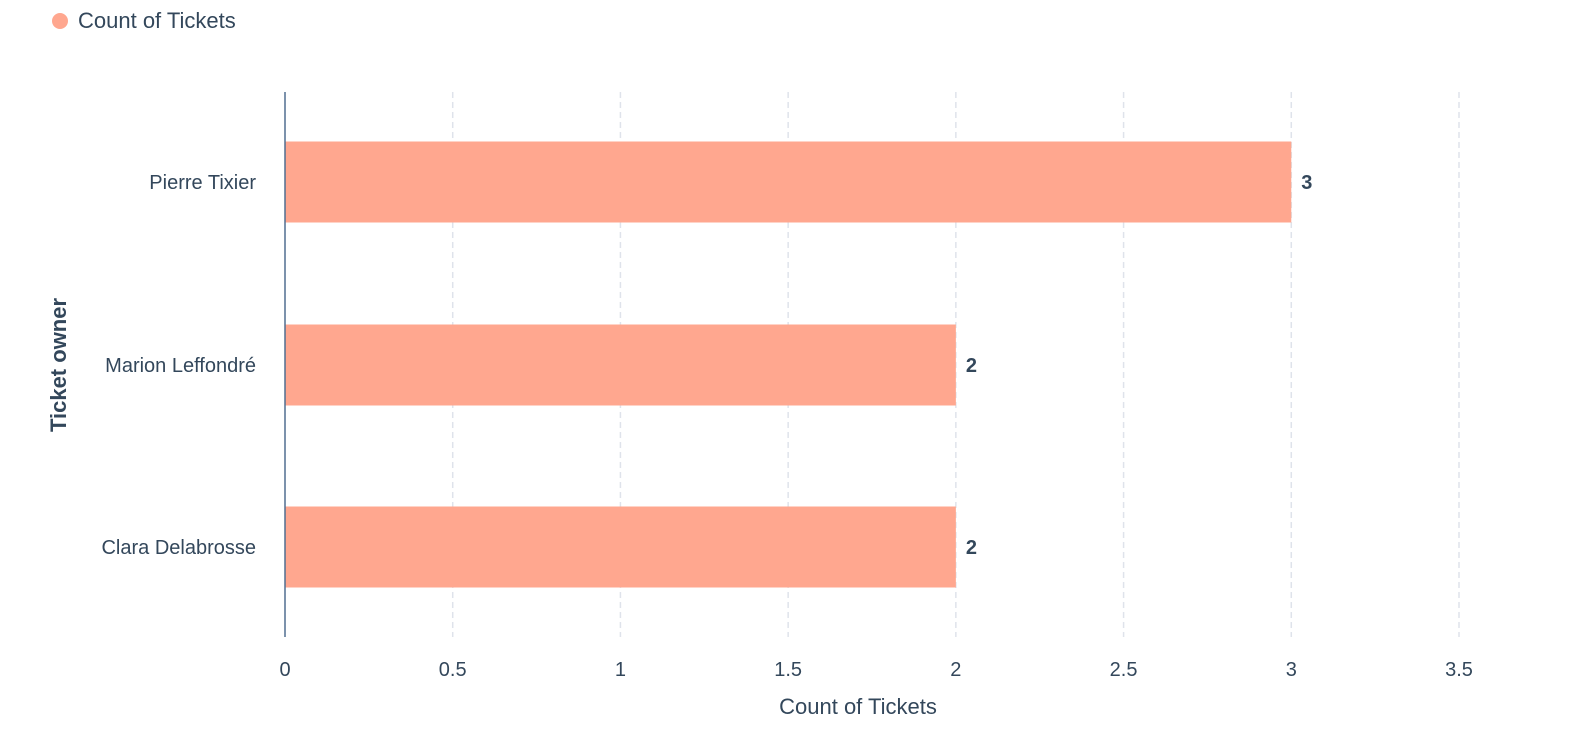  What do you see at coordinates (971, 366) in the screenshot?
I see `data-label-1: 2` at bounding box center [971, 366].